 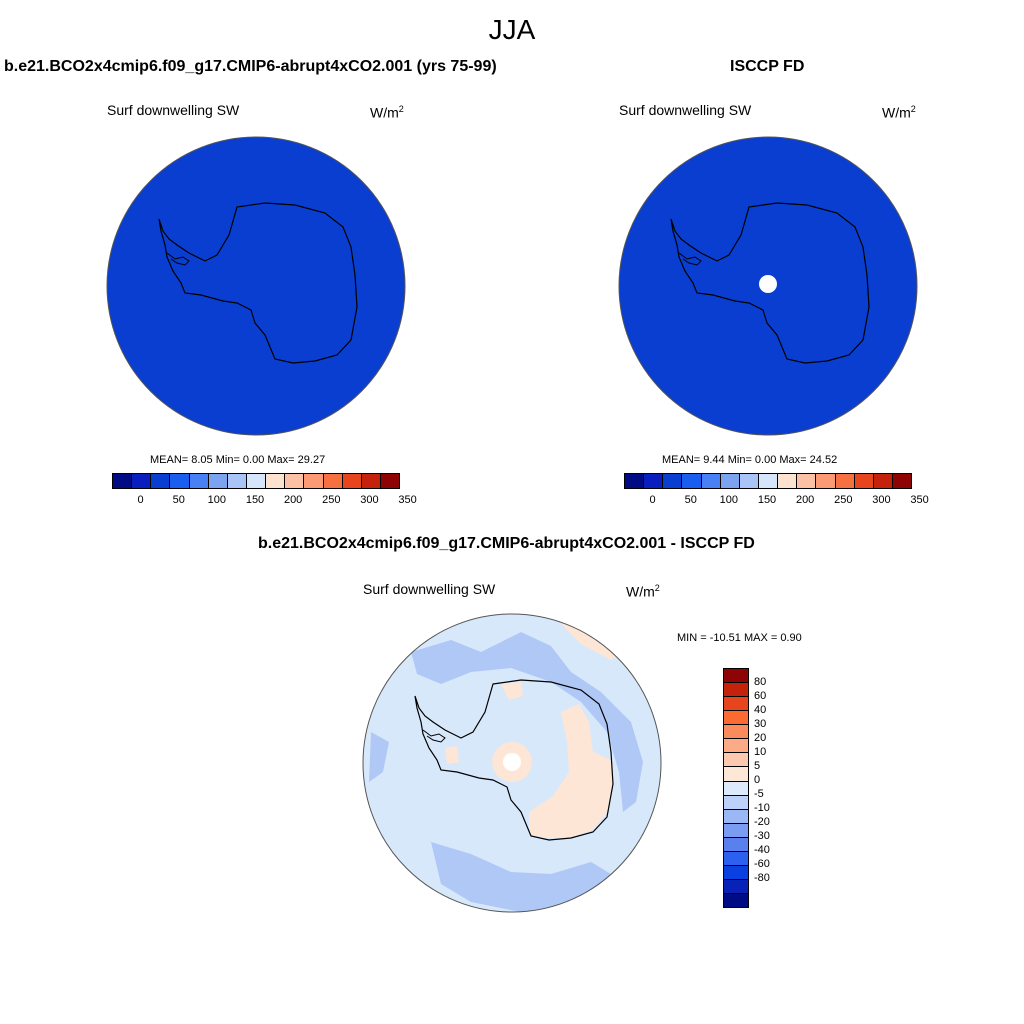 What do you see at coordinates (729, 500) in the screenshot?
I see `panel-2-colorbar-tick-label: 100` at bounding box center [729, 500].